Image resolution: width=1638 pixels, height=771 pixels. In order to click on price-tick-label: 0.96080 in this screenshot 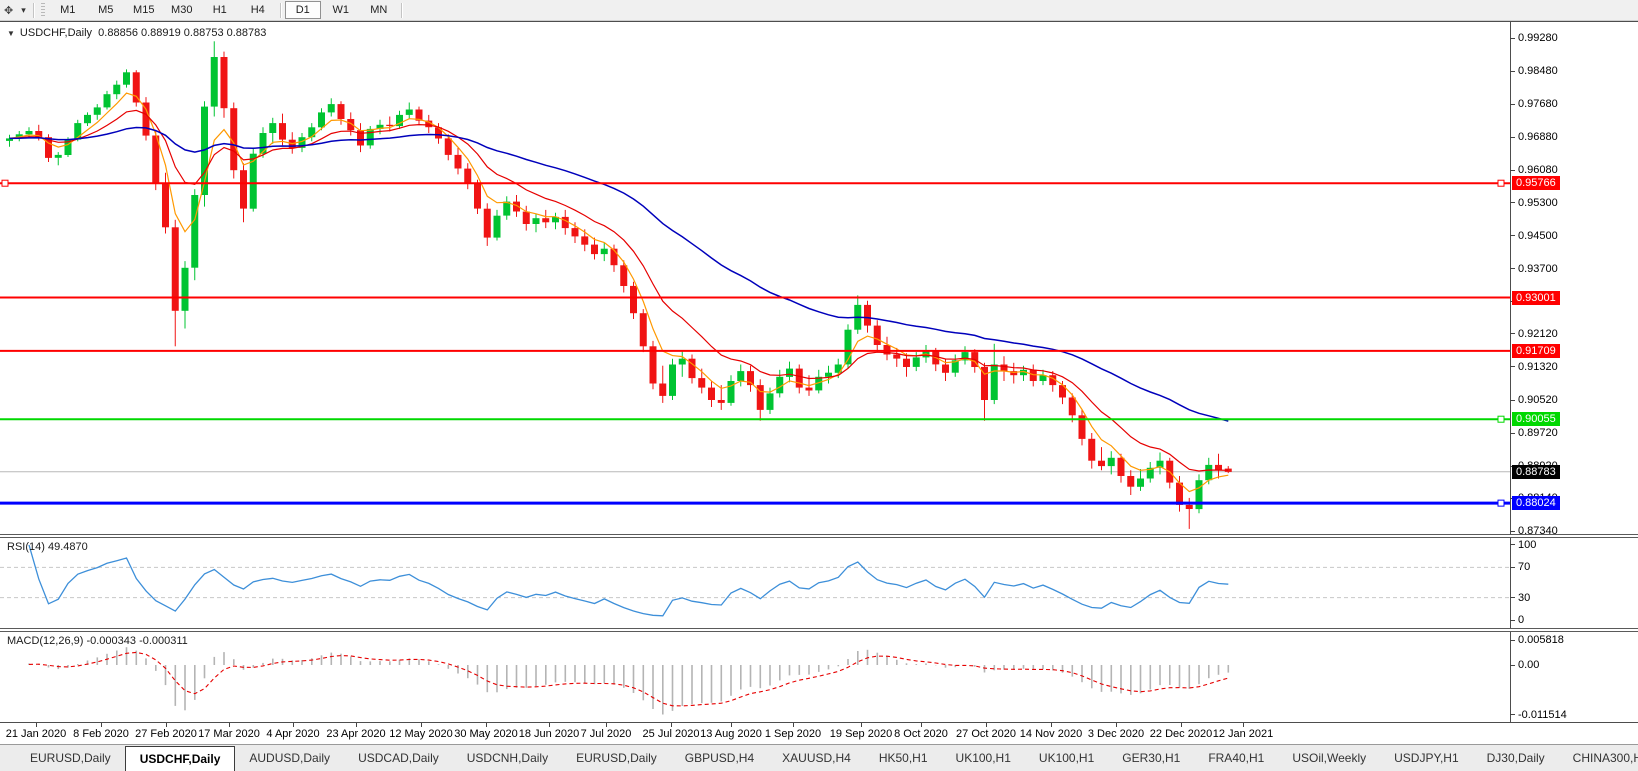, I will do `click(1538, 170)`.